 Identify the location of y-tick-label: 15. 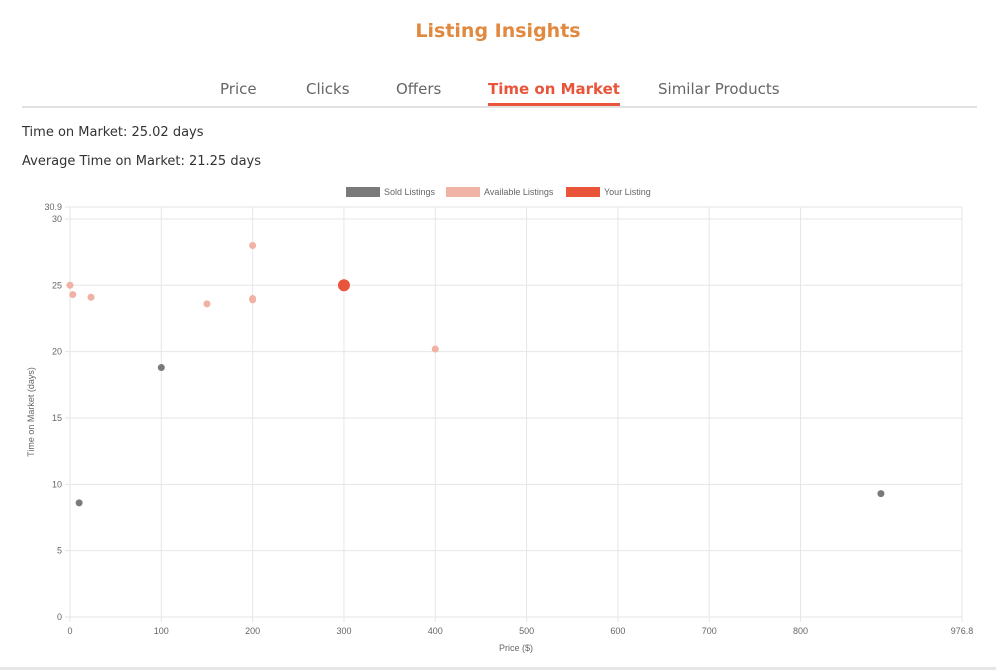
(57, 418).